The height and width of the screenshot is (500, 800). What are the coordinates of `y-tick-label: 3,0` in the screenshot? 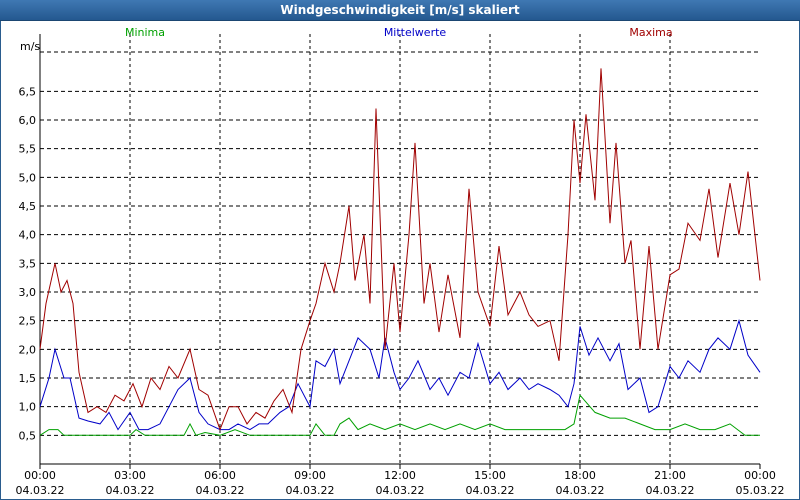 It's located at (28, 292).